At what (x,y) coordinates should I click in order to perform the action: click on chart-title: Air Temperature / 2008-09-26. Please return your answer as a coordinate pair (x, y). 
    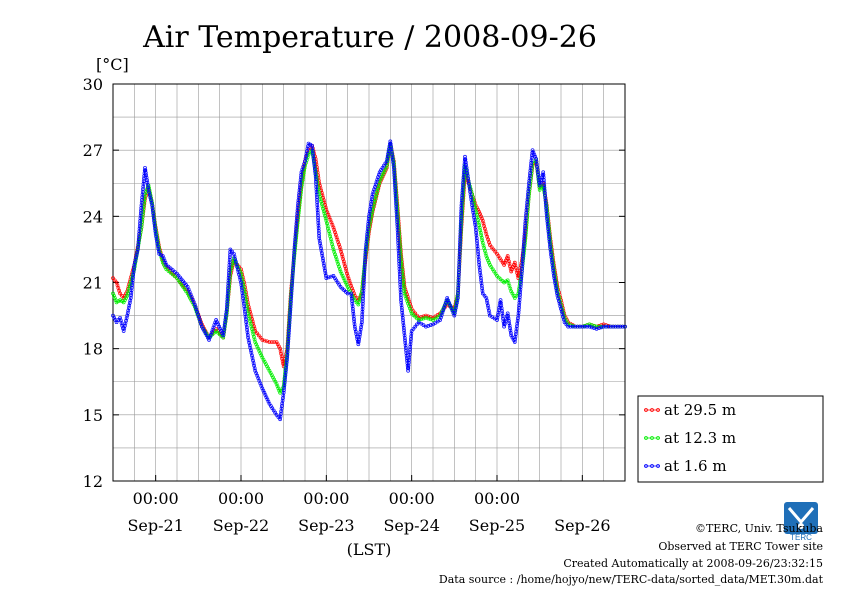
    Looking at the image, I should click on (369, 37).